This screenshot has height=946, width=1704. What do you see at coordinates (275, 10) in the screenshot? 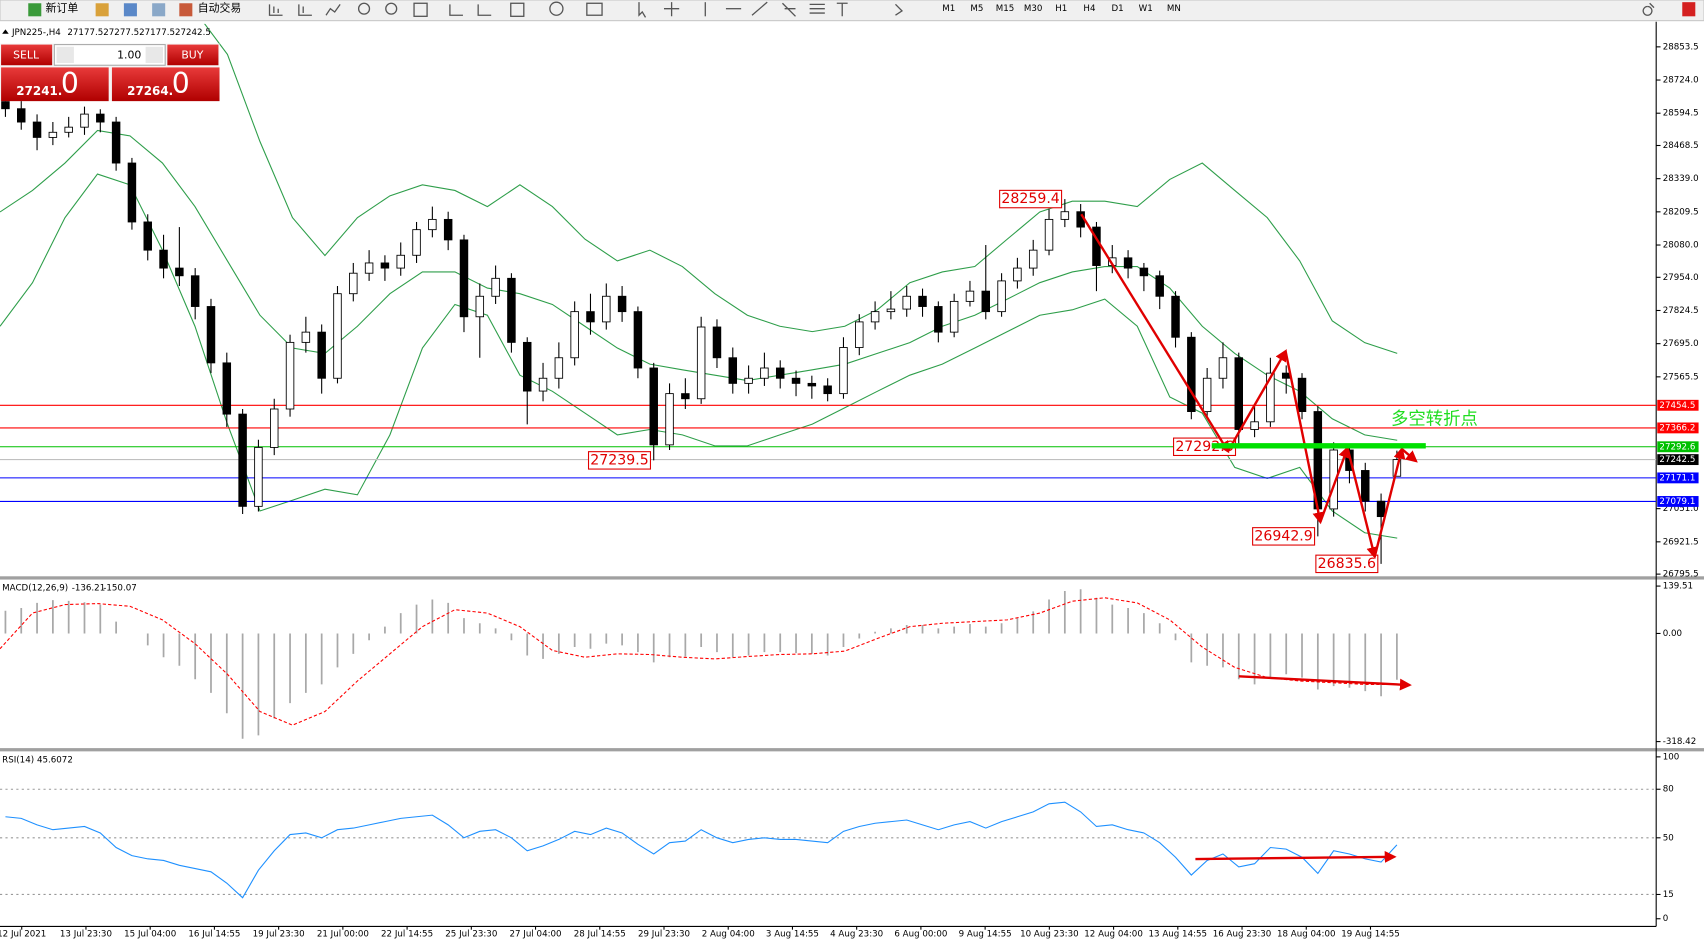
I see `bar-chart-icon` at bounding box center [275, 10].